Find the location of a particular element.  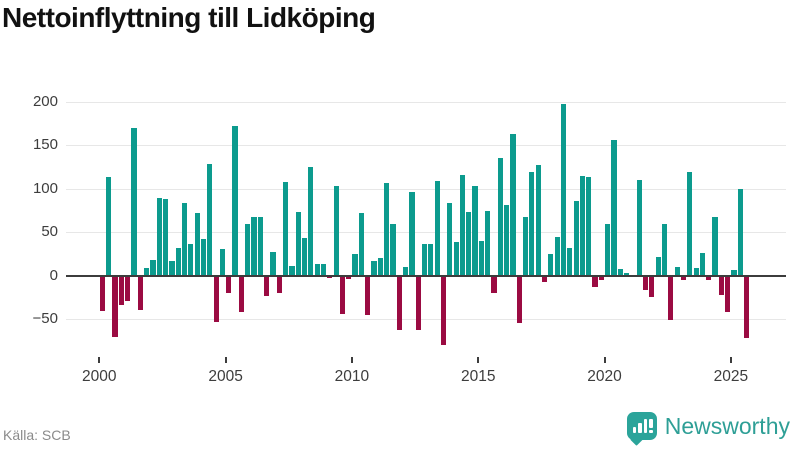

bar-2024q2 is located at coordinates (715, 246).